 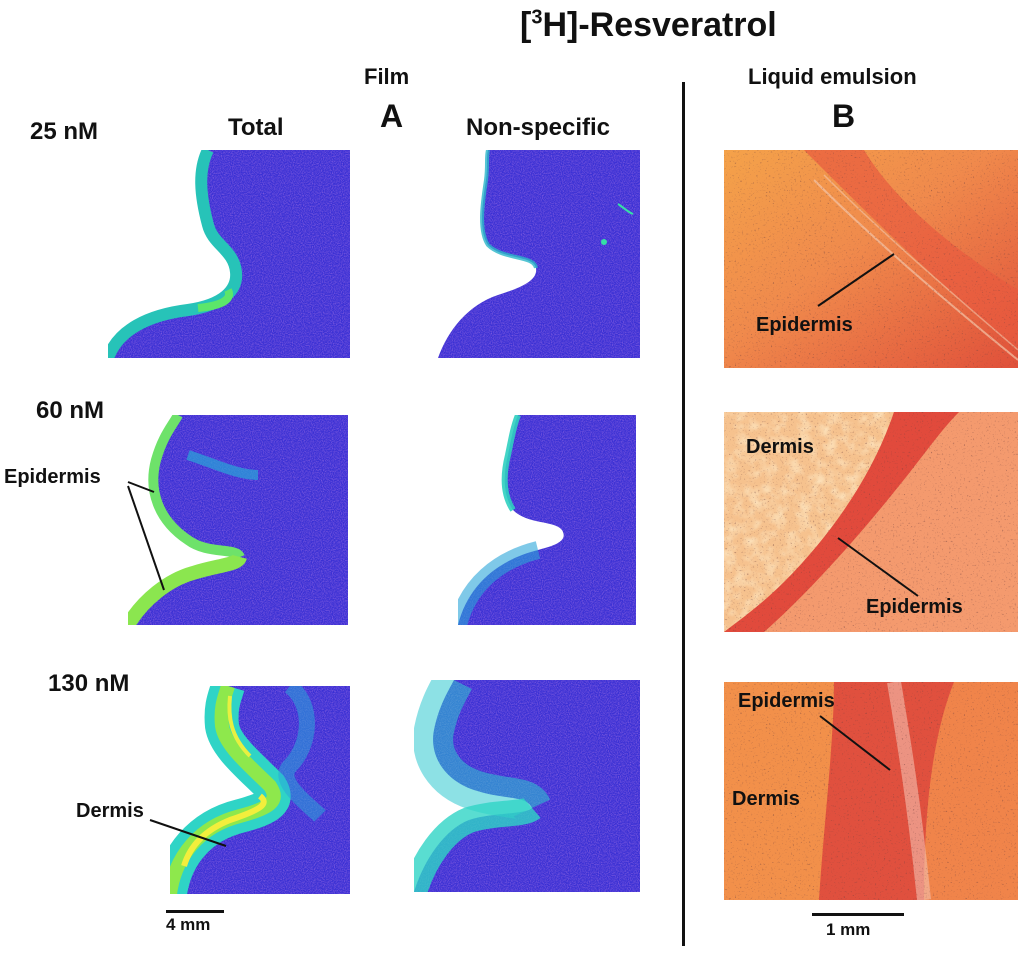 What do you see at coordinates (387, 76) in the screenshot?
I see `film-heading: Film` at bounding box center [387, 76].